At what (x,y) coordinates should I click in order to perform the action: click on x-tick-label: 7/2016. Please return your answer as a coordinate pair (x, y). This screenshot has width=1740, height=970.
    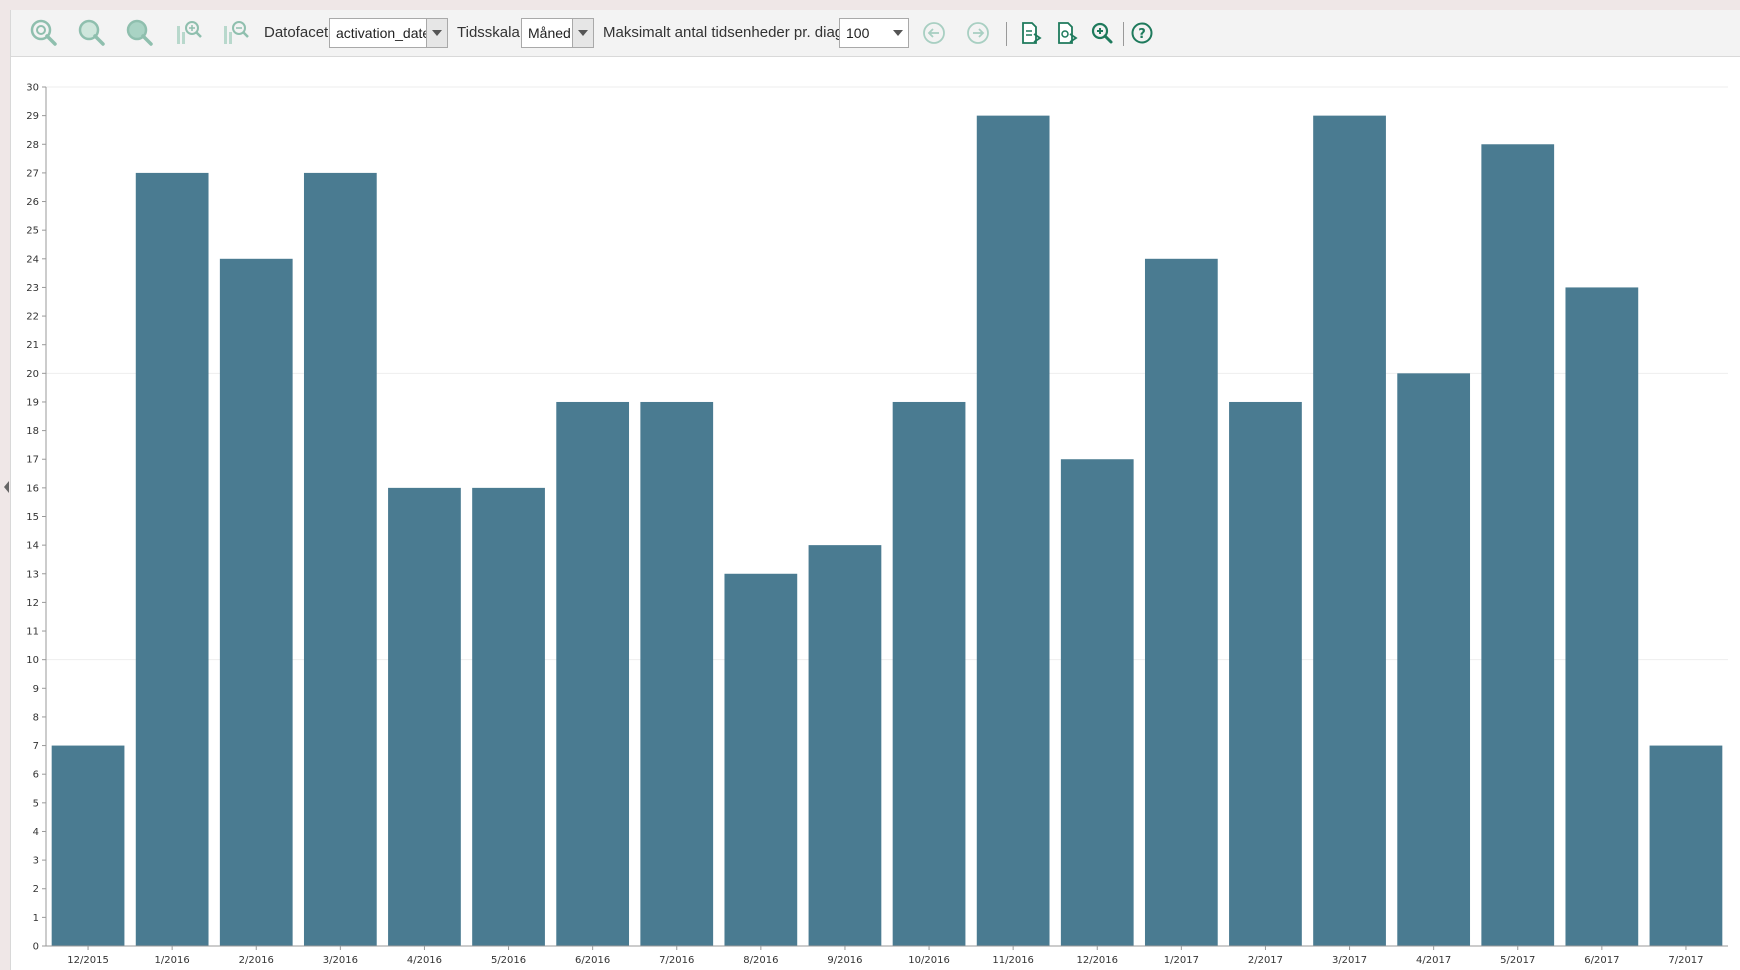
    Looking at the image, I should click on (676, 960).